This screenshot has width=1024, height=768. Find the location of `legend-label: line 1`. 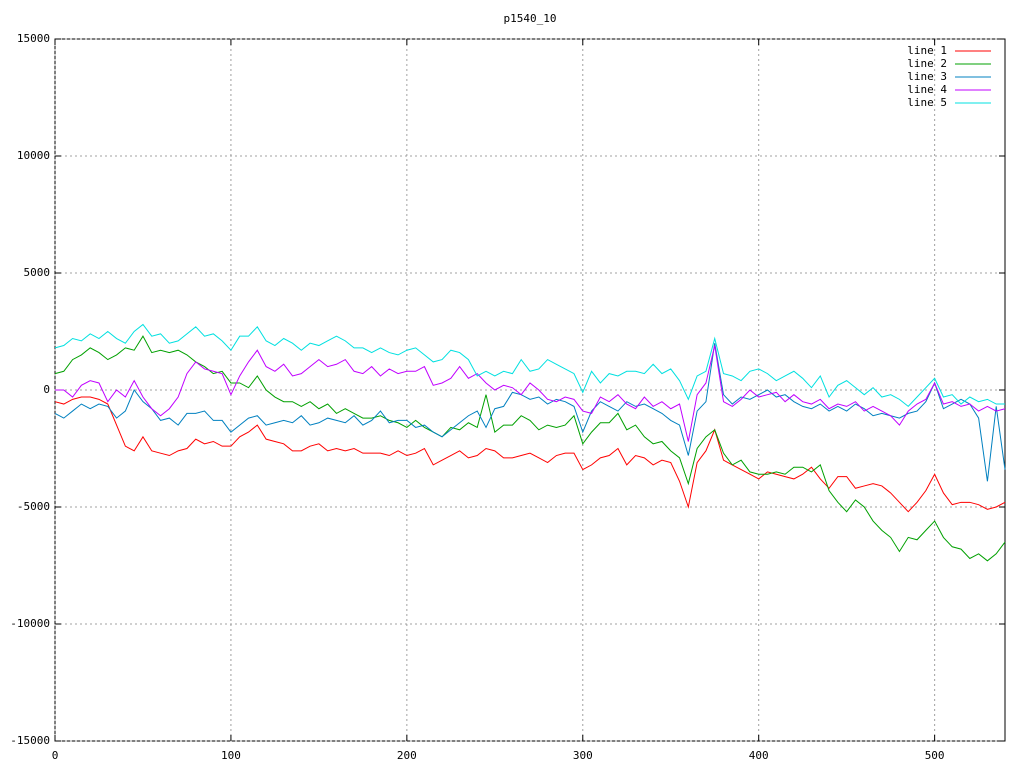

legend-label: line 1 is located at coordinates (927, 50).